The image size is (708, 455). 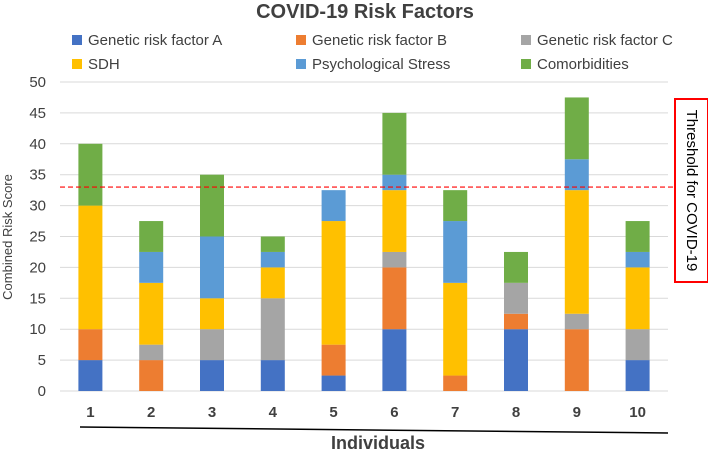 I want to click on y-axis-title: Combined Risk Score, so click(x=7, y=237).